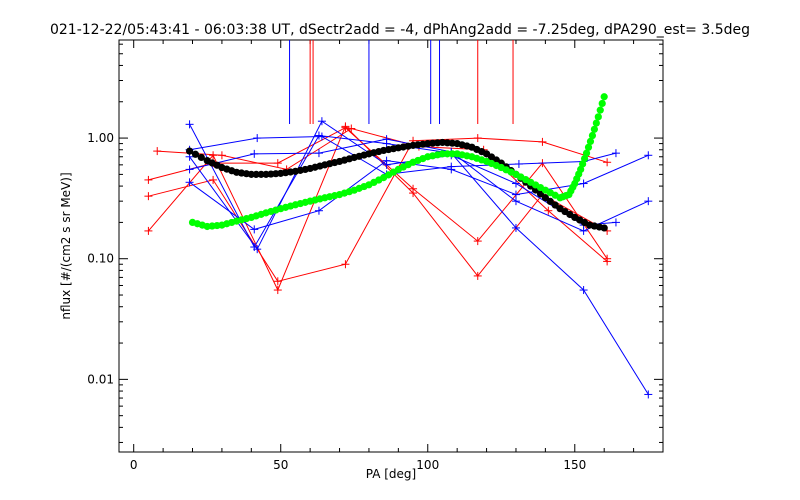  What do you see at coordinates (100, 379) in the screenshot?
I see `y-tick-label: 0.01` at bounding box center [100, 379].